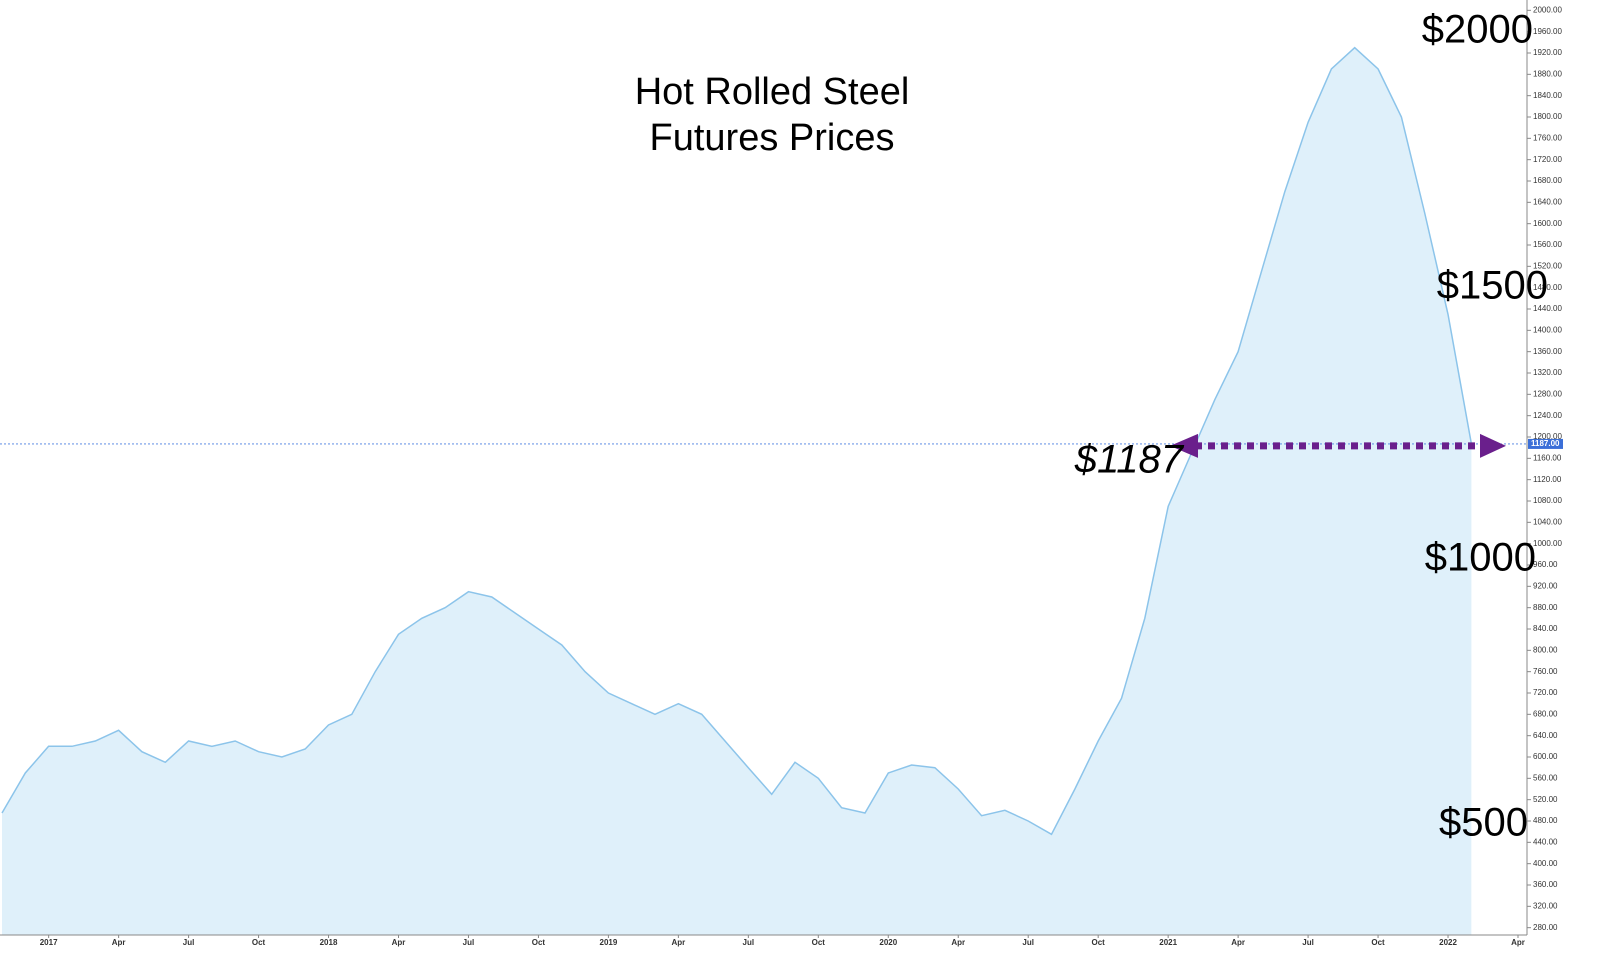 The height and width of the screenshot is (967, 1600). Describe the element at coordinates (1547, 265) in the screenshot. I see `y-tick-label: 1520.00` at that location.